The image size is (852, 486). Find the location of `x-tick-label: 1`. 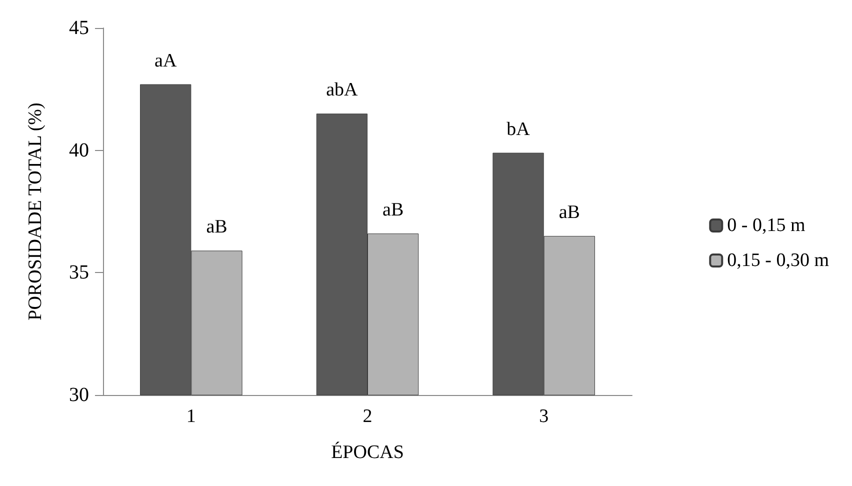

x-tick-label: 1 is located at coordinates (191, 416).